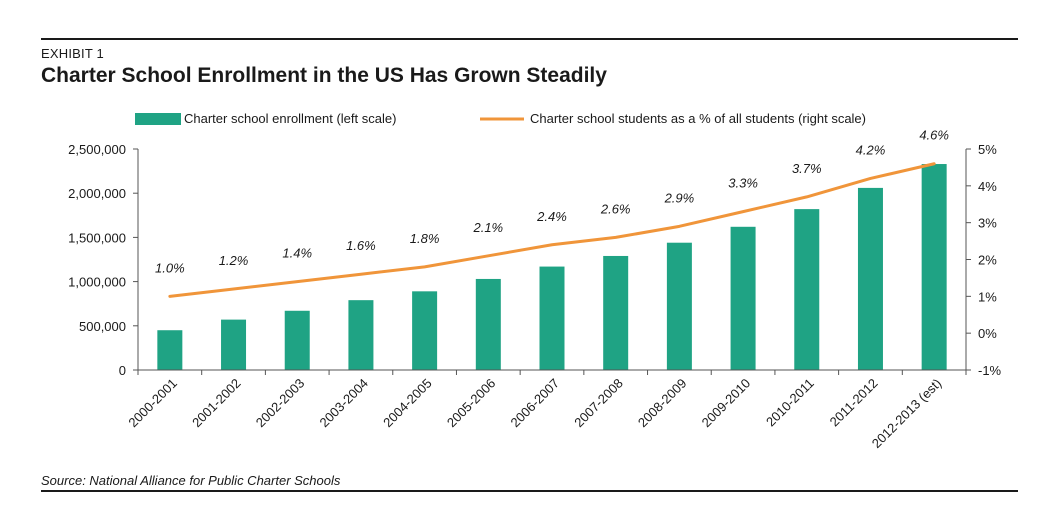  What do you see at coordinates (529, 39) in the screenshot?
I see `top-rule` at bounding box center [529, 39].